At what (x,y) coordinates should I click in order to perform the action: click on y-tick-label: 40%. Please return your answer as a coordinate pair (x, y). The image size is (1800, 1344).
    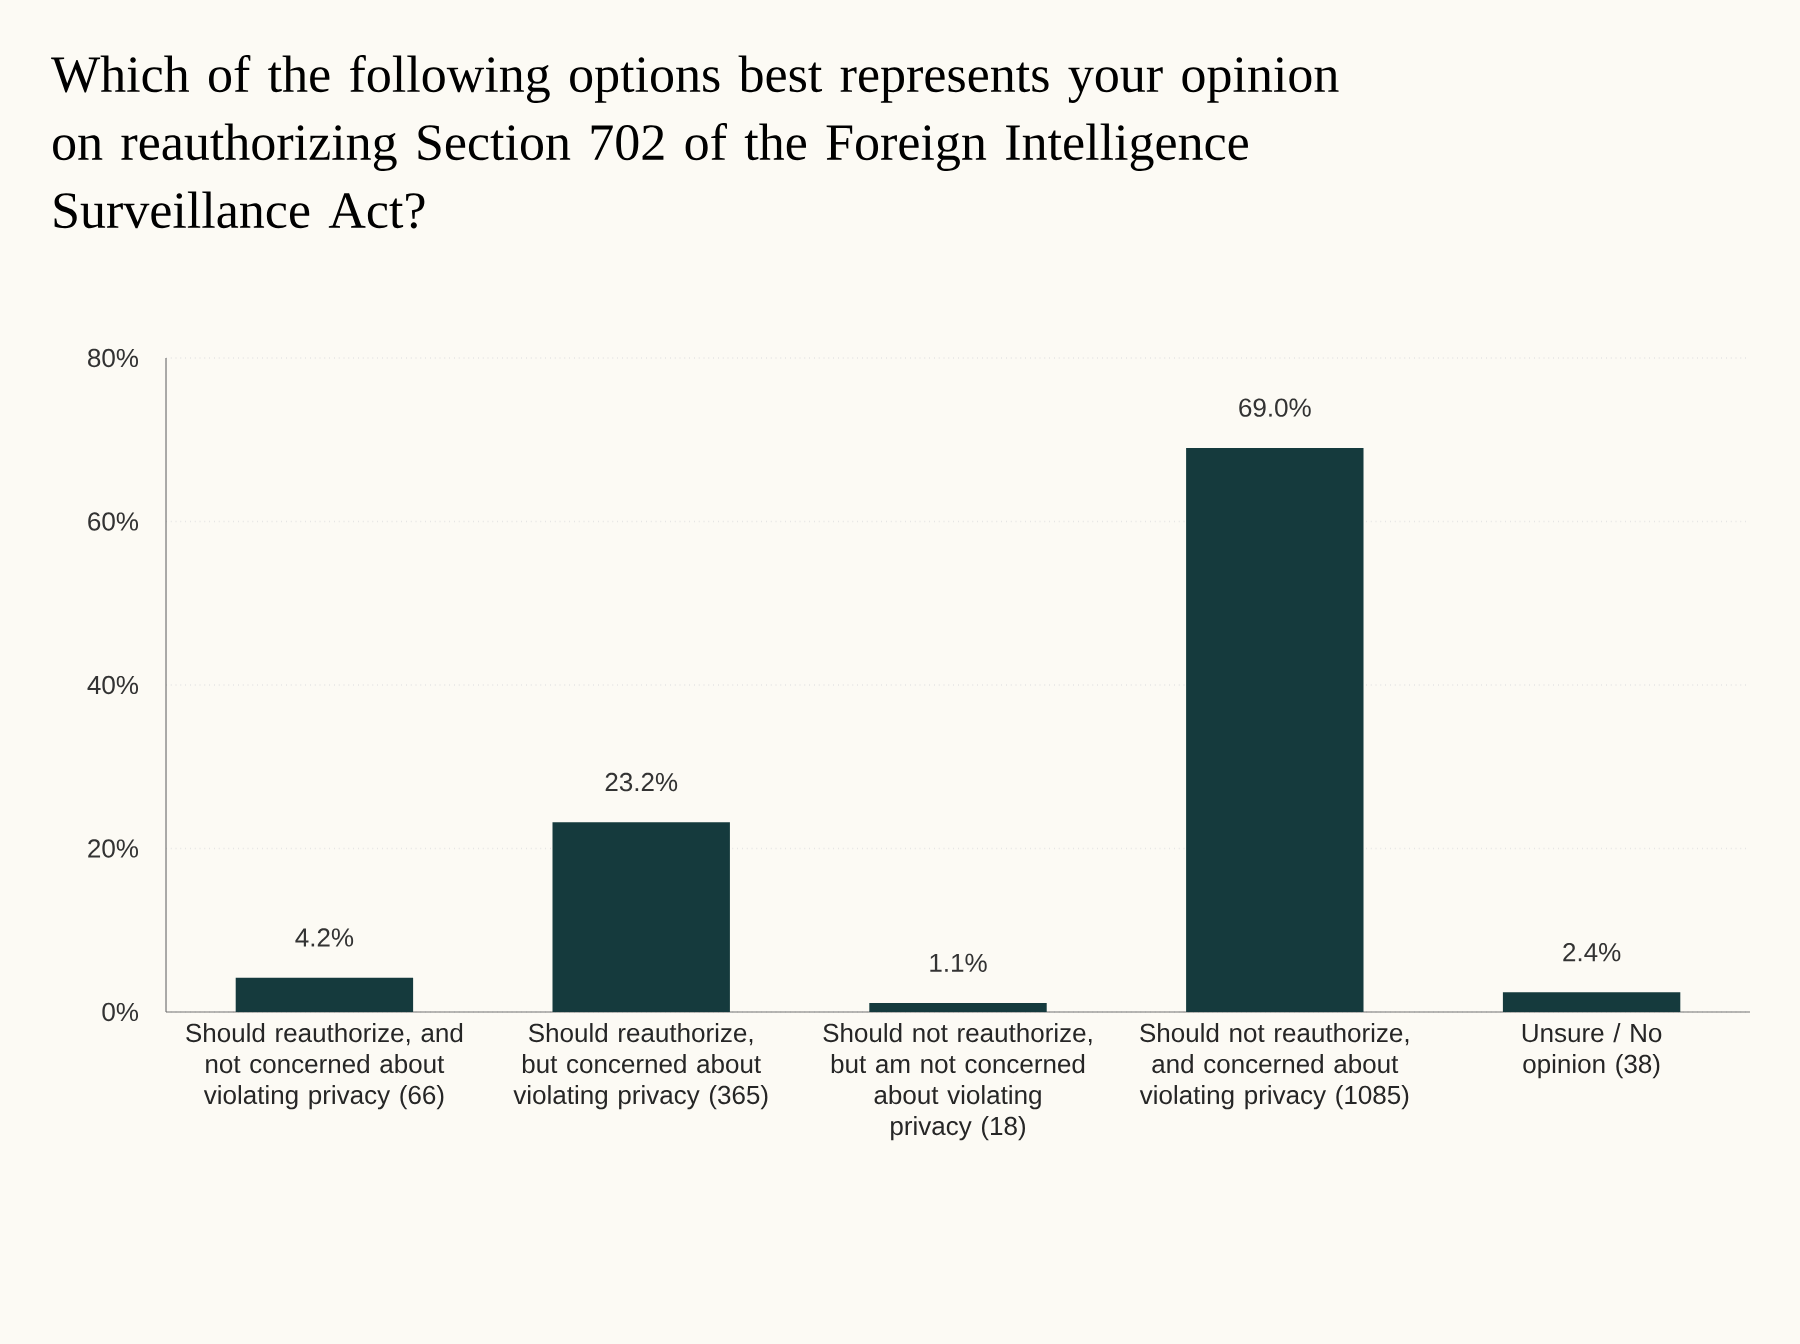
    Looking at the image, I should click on (113, 685).